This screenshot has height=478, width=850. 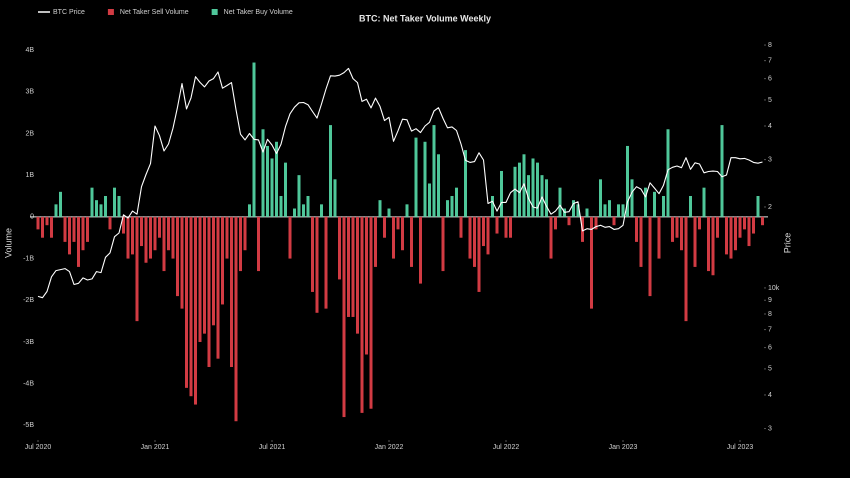 What do you see at coordinates (506, 447) in the screenshot?
I see `x-tick-label: Jul 2022` at bounding box center [506, 447].